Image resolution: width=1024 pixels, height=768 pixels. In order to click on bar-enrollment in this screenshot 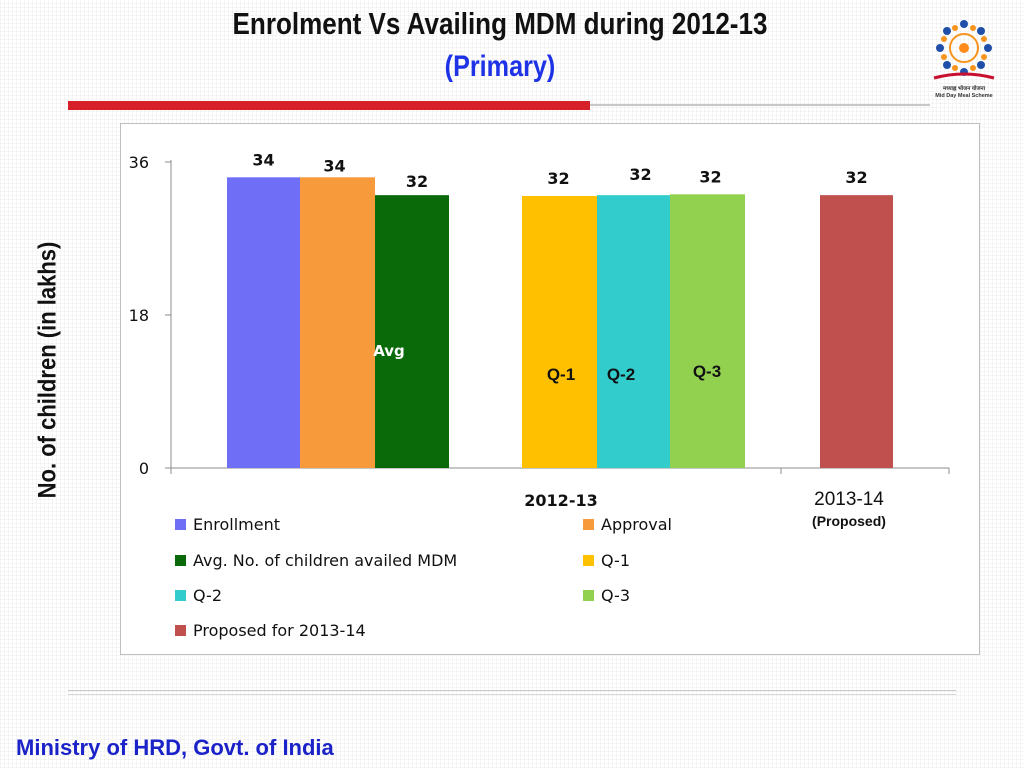, I will do `click(263, 323)`.